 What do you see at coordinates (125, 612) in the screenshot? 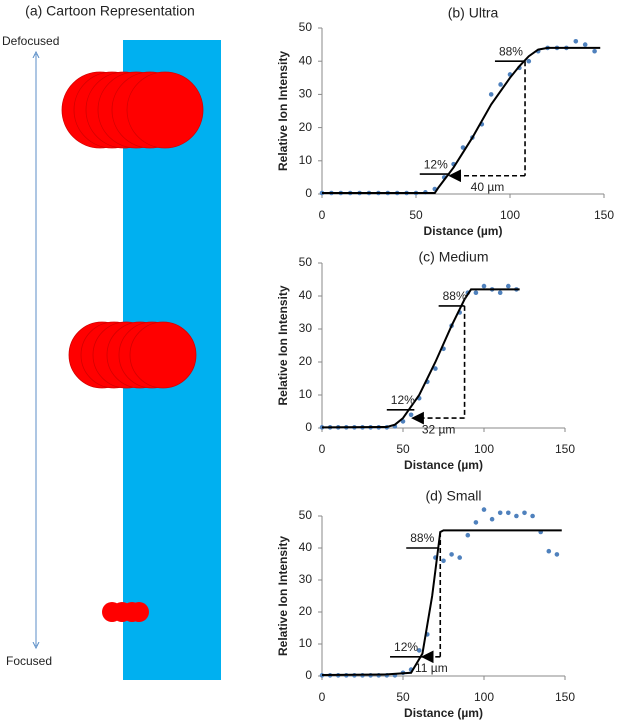
I see `beam-spots-bottom` at bounding box center [125, 612].